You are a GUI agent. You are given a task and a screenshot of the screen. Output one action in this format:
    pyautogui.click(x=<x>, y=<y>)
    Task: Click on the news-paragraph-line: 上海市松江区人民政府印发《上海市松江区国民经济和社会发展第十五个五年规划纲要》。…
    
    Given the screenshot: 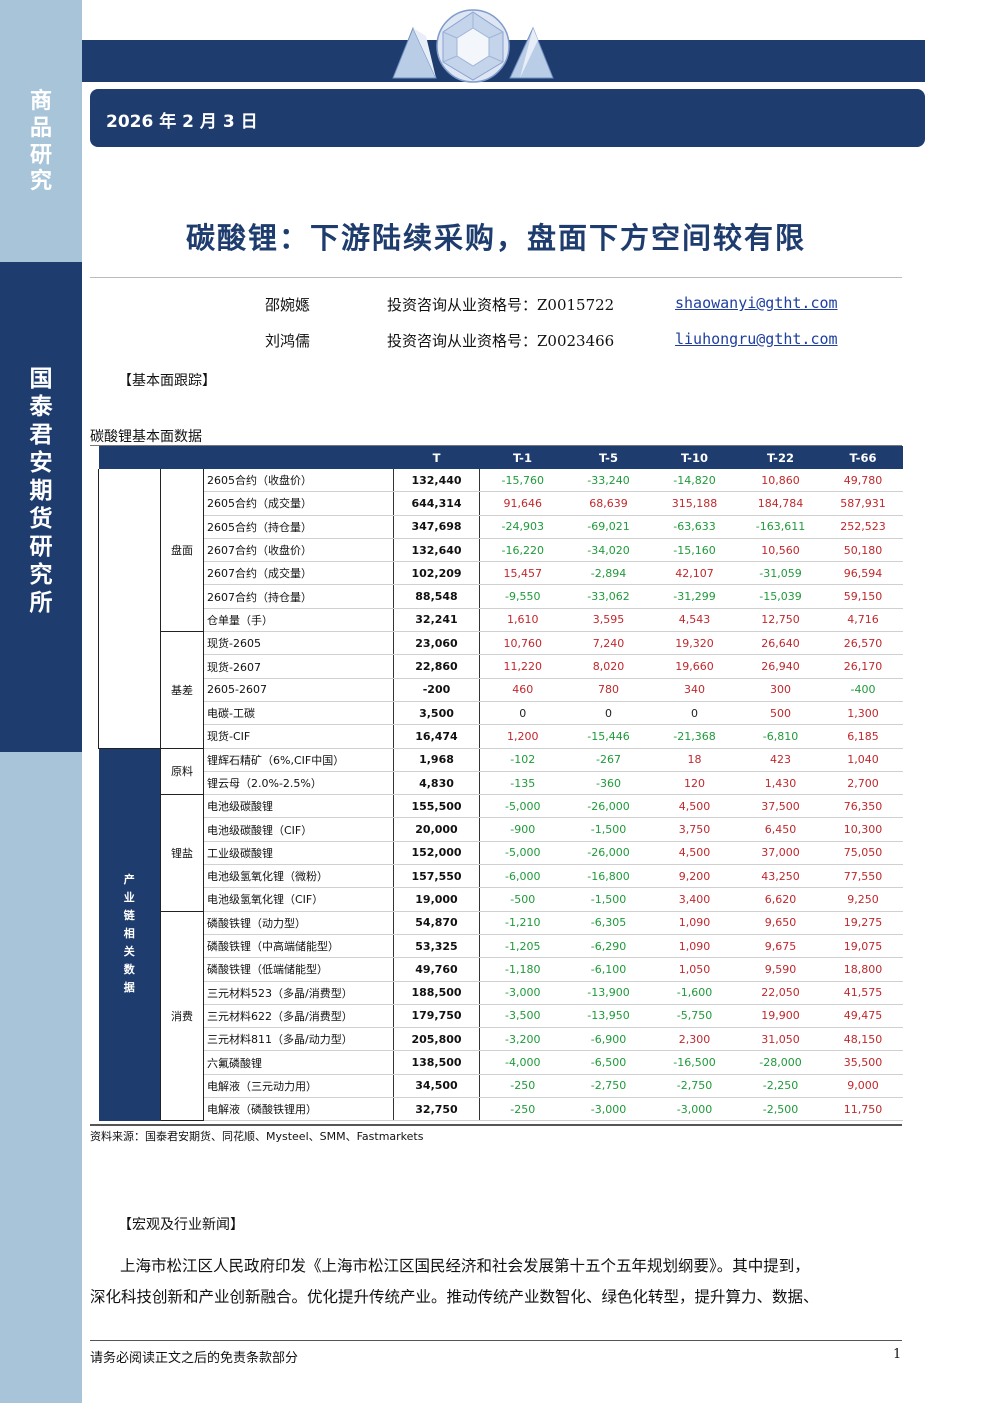 What is the action you would take?
    pyautogui.click(x=465, y=1266)
    